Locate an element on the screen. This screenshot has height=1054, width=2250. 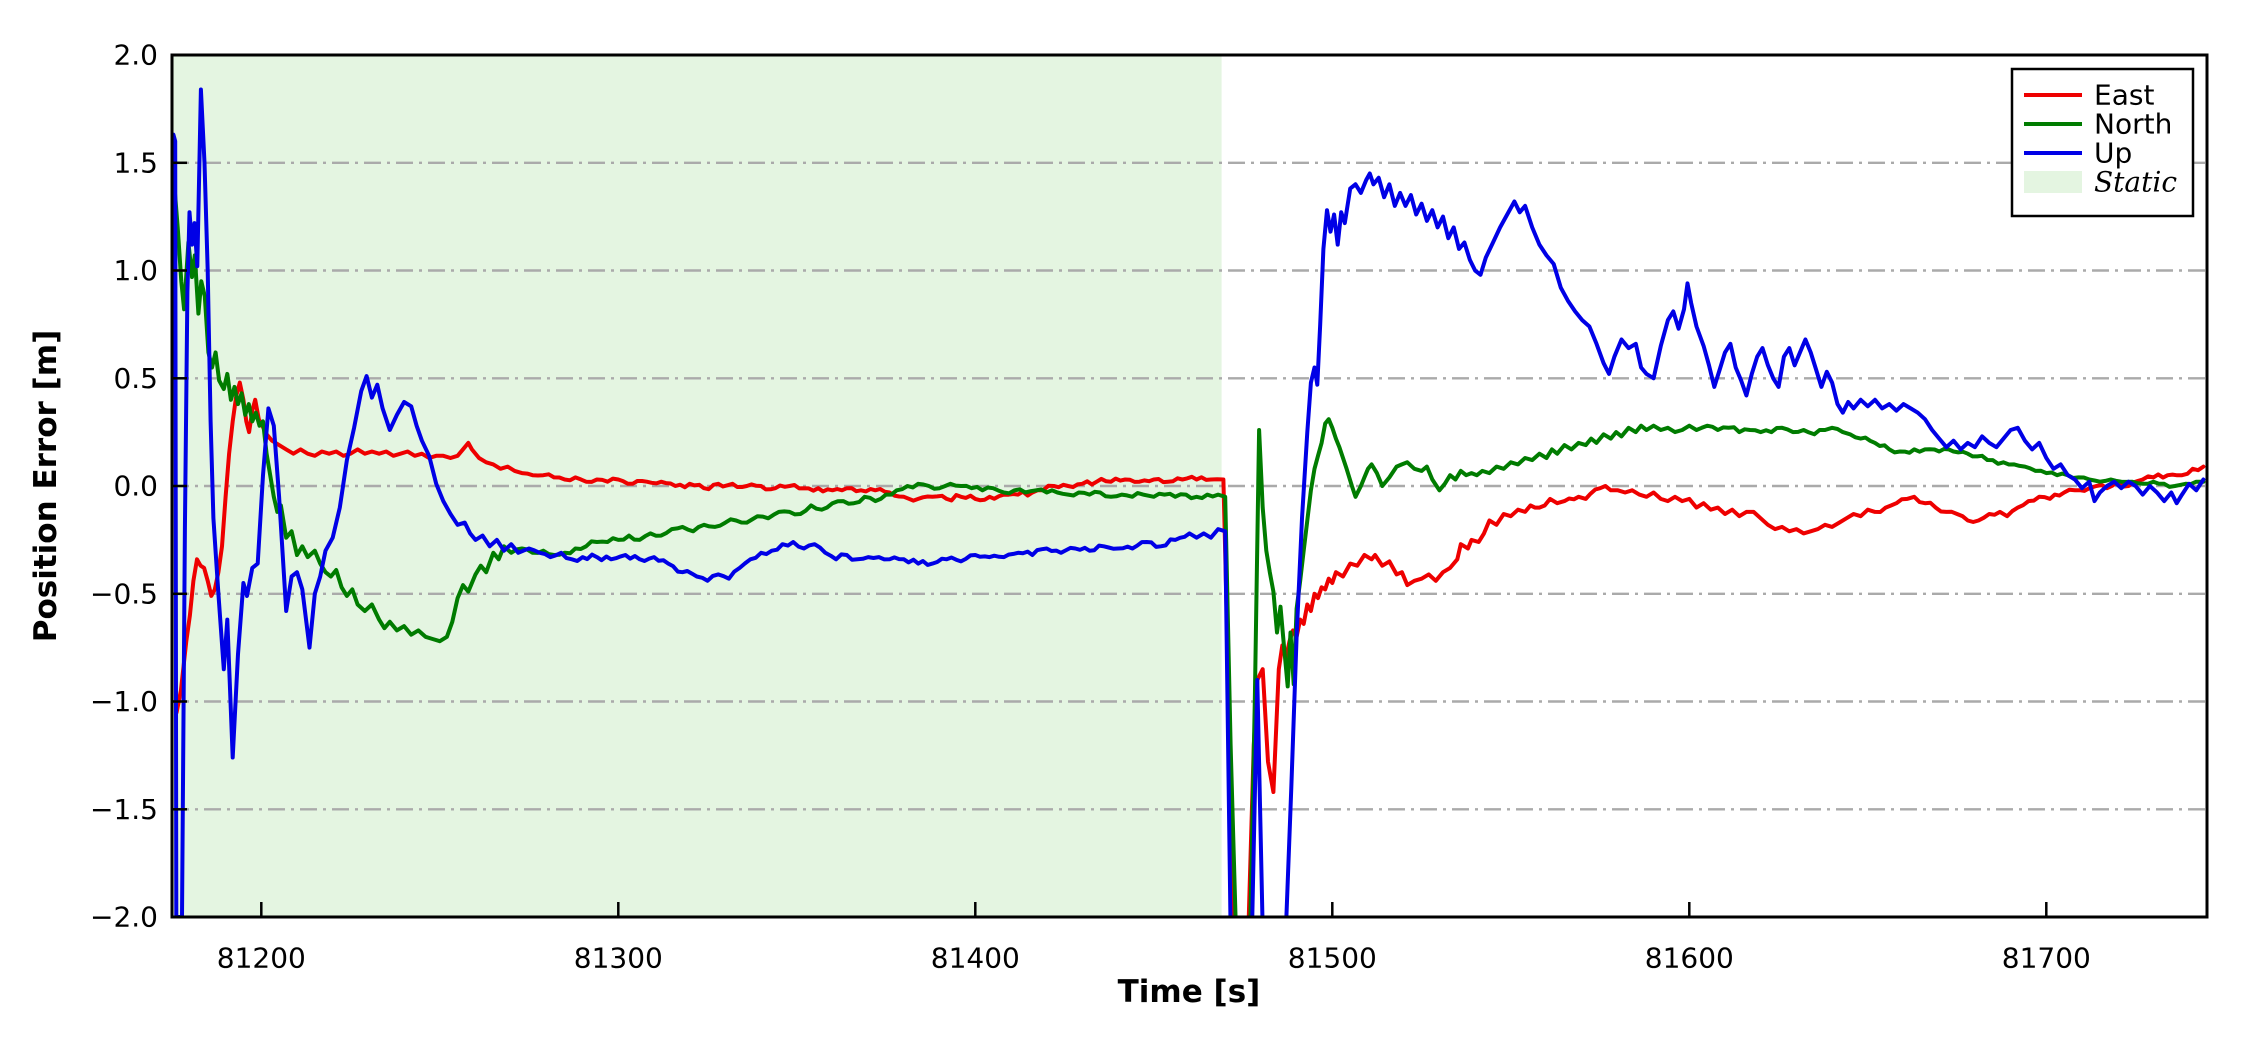
legend: East North Up Static is located at coordinates (2102, 142).